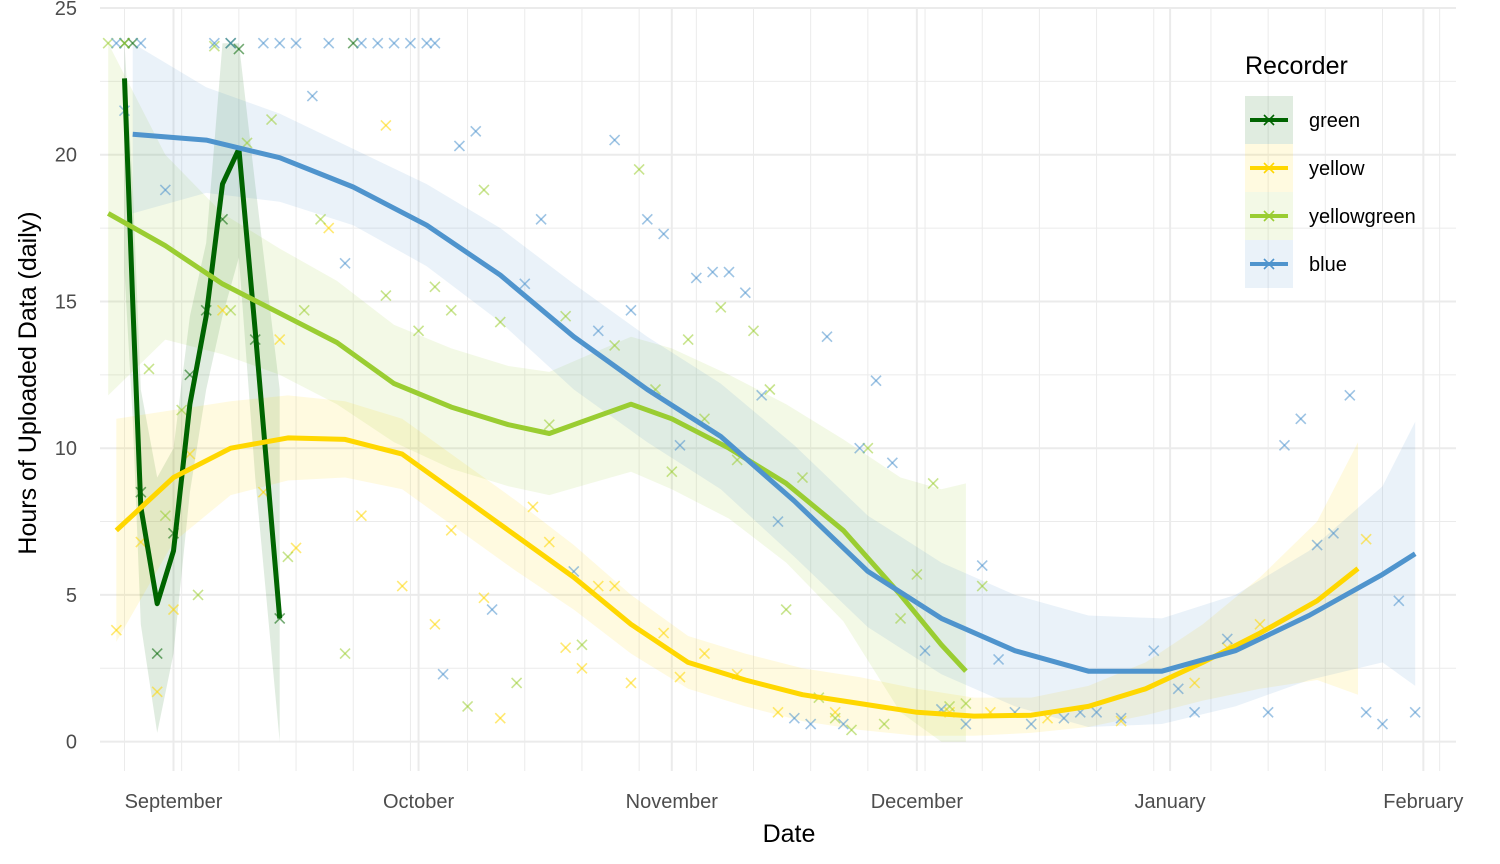 The image size is (1500, 864). What do you see at coordinates (71, 743) in the screenshot?
I see `y-tick-label: 0` at bounding box center [71, 743].